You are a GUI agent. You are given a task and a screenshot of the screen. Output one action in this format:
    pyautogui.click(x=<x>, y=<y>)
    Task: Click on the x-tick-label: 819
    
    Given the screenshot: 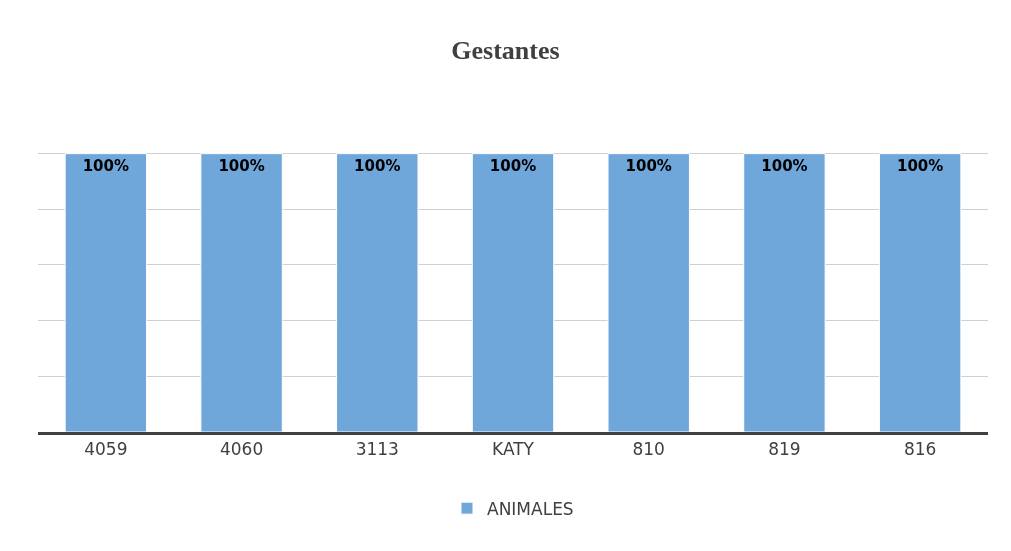 What is the action you would take?
    pyautogui.click(x=784, y=449)
    